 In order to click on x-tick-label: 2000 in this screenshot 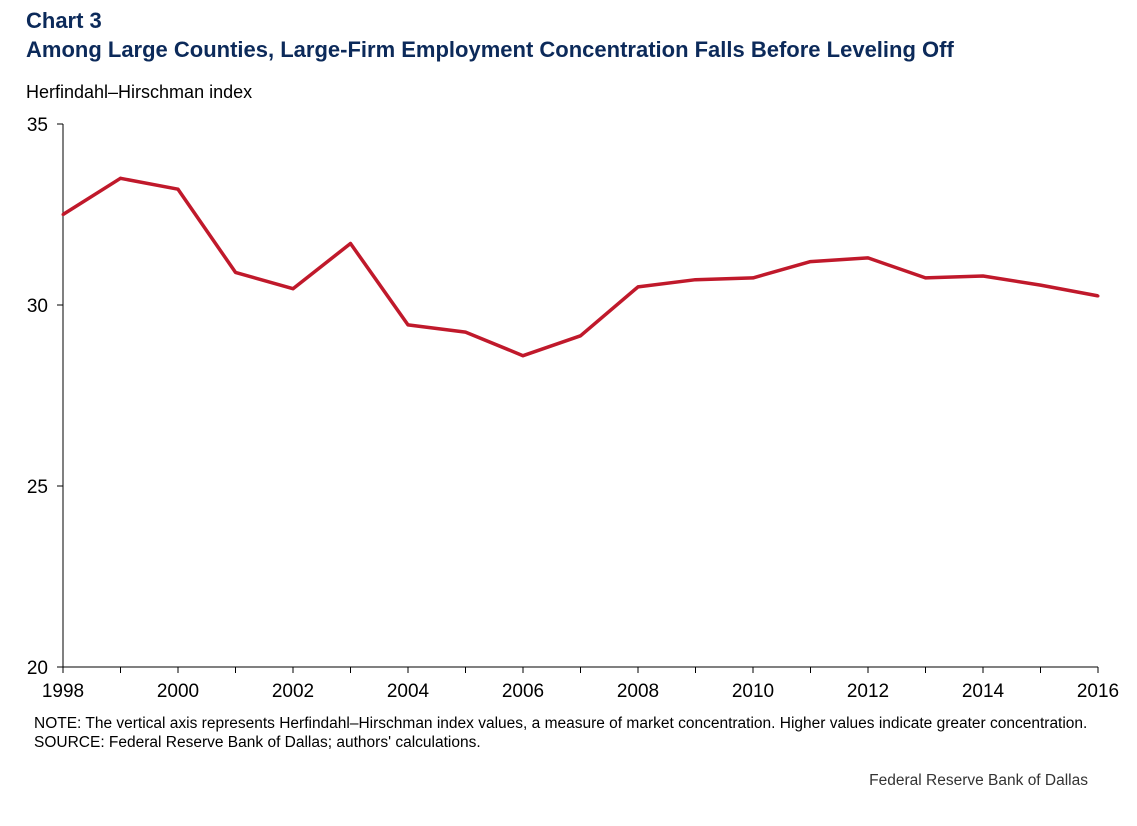, I will do `click(178, 691)`.